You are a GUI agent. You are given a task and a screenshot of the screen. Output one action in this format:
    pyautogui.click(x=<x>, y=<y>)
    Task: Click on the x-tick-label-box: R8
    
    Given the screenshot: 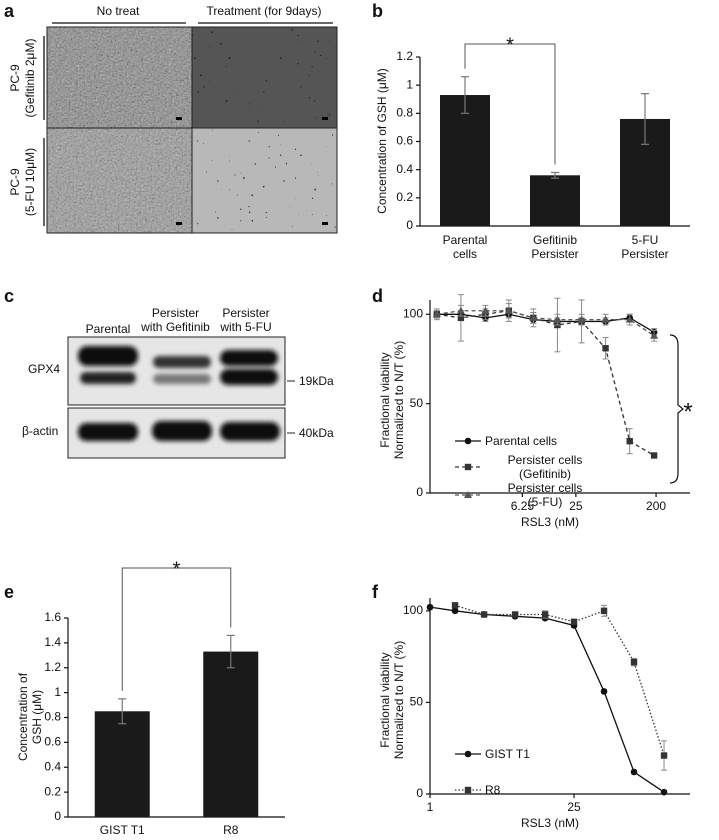 What is the action you would take?
    pyautogui.click(x=230, y=830)
    